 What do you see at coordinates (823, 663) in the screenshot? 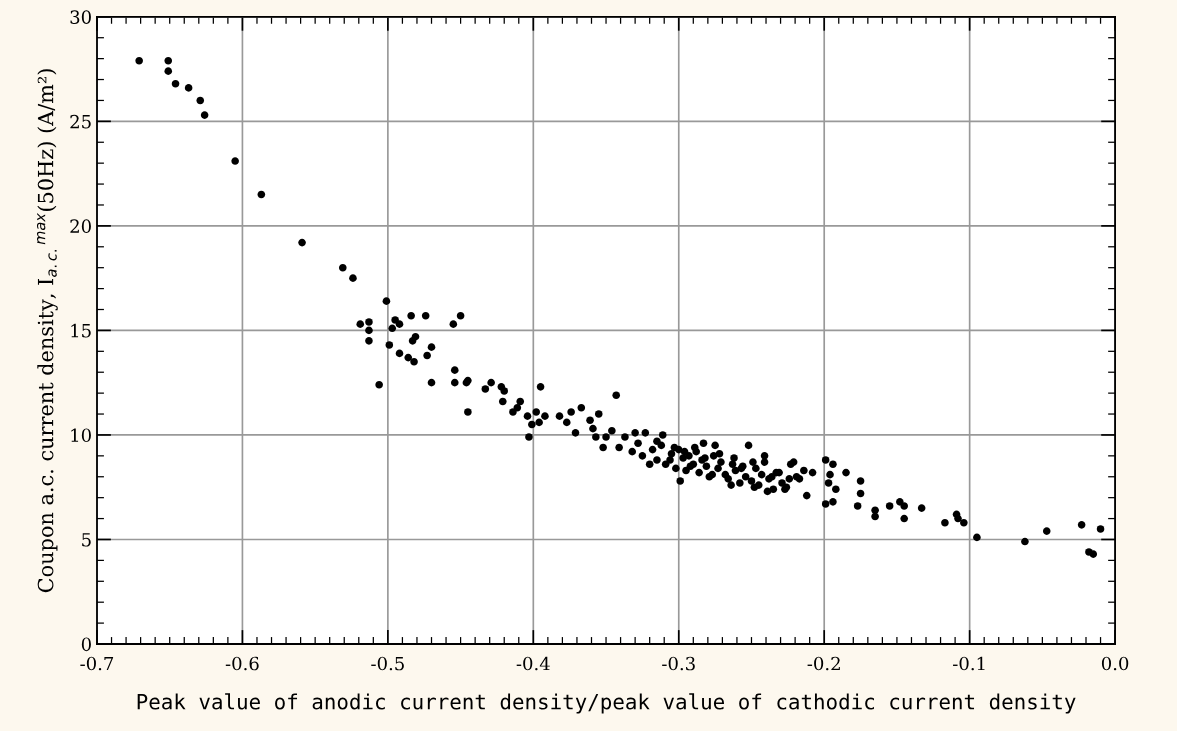
I see `x-tick-label: -0.2` at bounding box center [823, 663].